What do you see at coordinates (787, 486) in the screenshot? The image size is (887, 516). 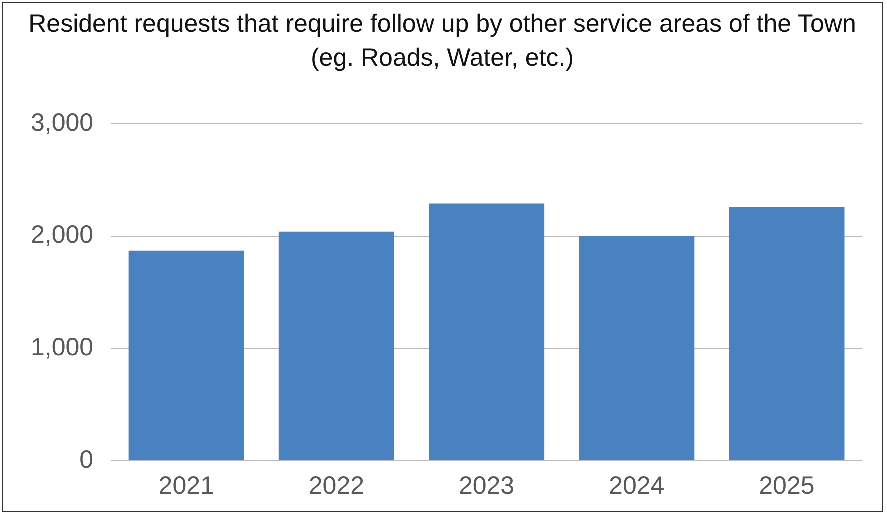 I see `x-tick-label: 2025` at bounding box center [787, 486].